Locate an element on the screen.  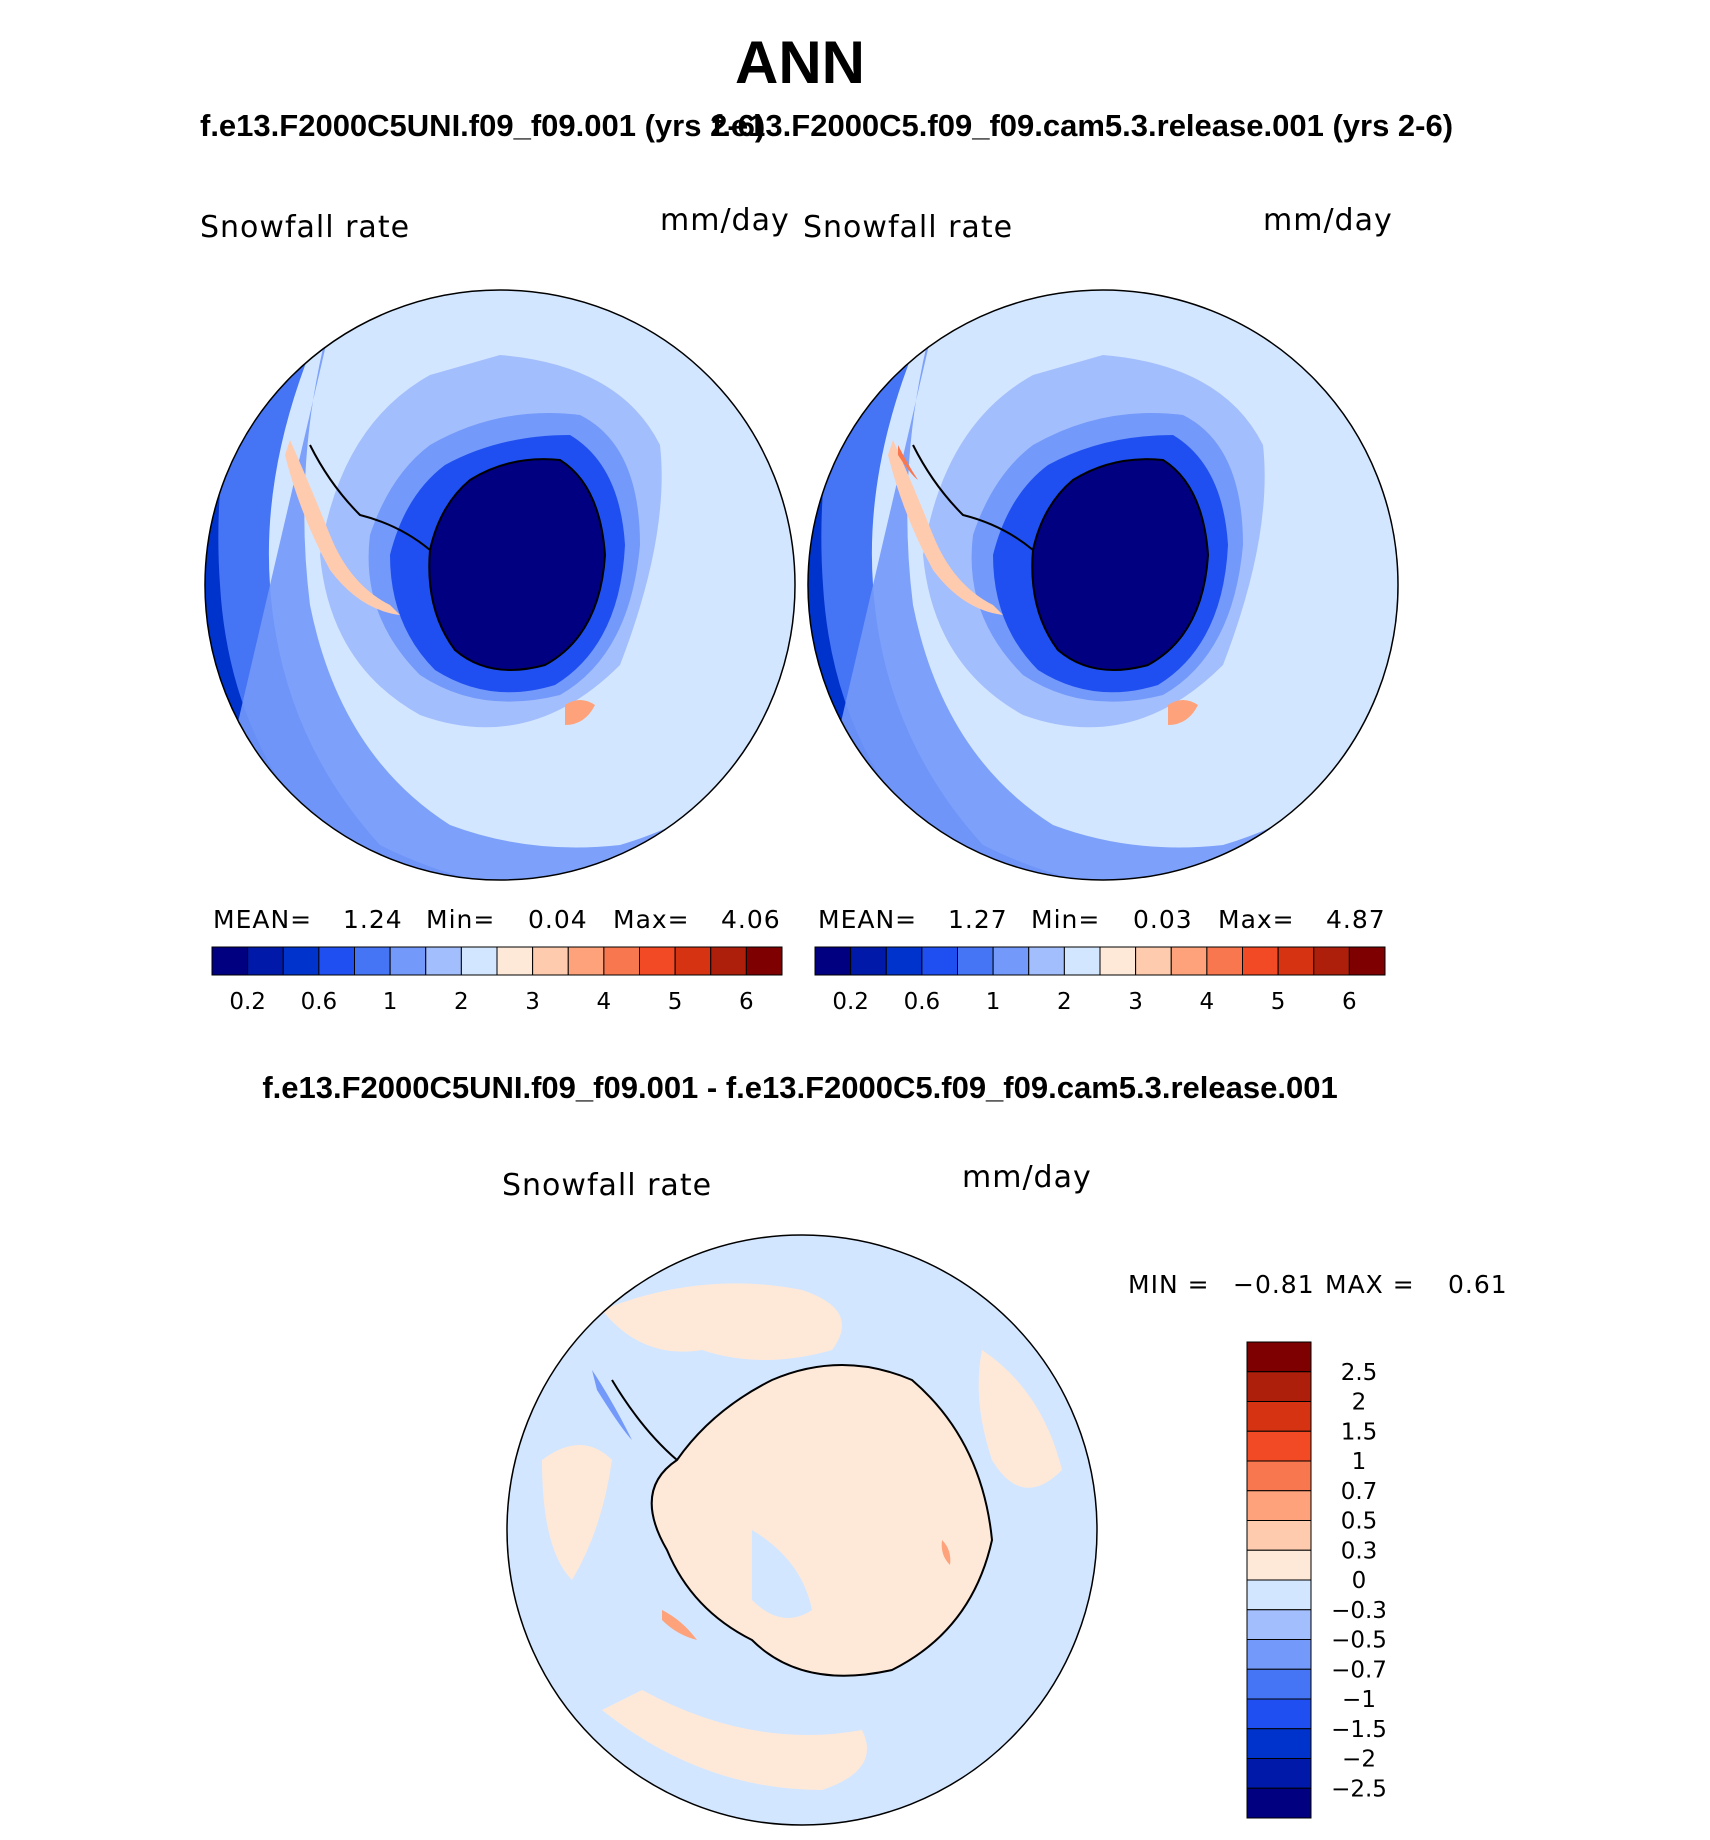
map-1-boundary is located at coordinates (500, 585).